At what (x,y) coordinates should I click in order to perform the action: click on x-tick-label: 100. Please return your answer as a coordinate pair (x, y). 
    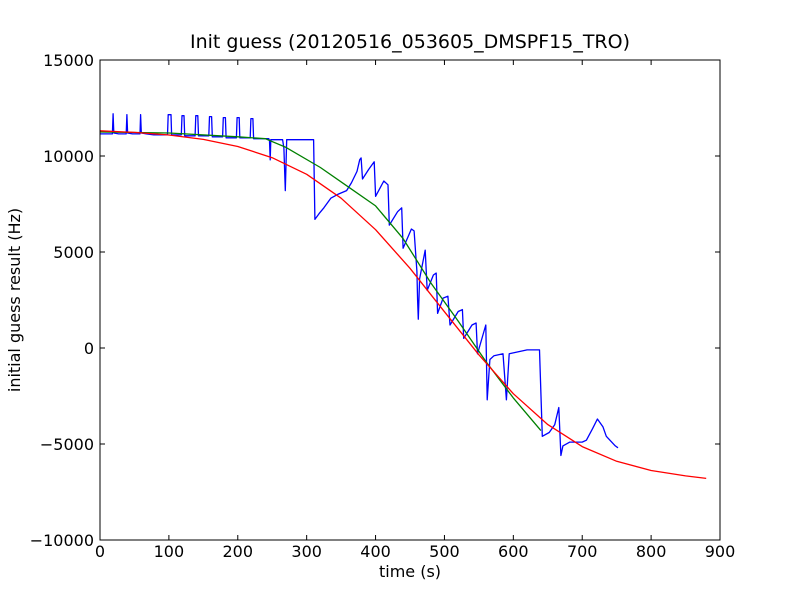
    Looking at the image, I should click on (169, 551).